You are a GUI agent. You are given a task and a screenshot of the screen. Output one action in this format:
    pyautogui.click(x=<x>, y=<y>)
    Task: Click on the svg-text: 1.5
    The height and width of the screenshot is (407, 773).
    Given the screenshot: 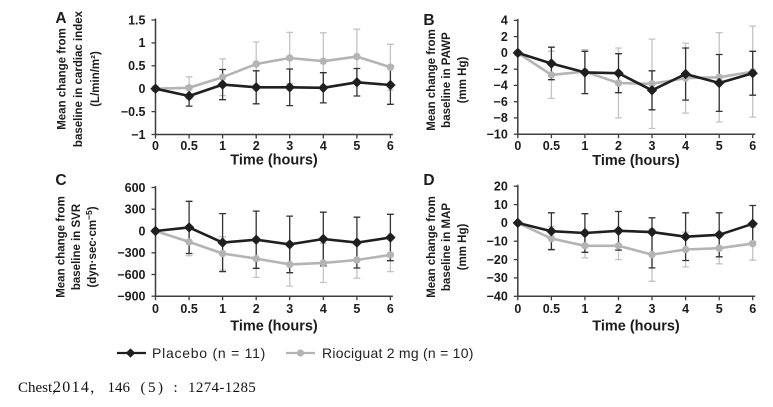 What is the action you would take?
    pyautogui.click(x=136, y=20)
    